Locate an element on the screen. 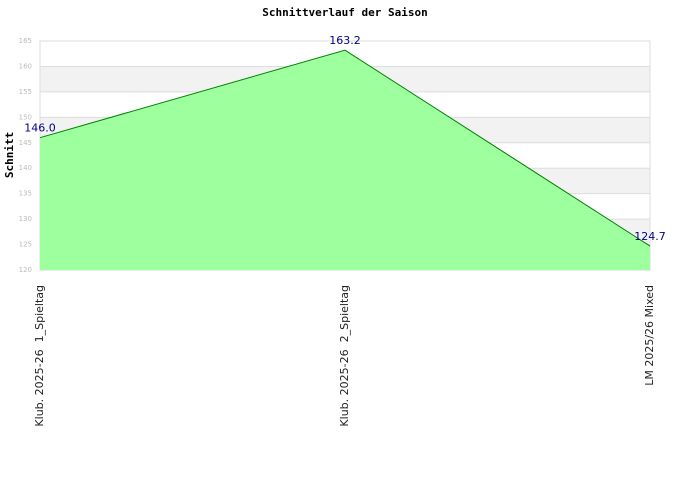 Image resolution: width=690 pixels, height=504 pixels. y-tick-label: 155 is located at coordinates (25, 92).